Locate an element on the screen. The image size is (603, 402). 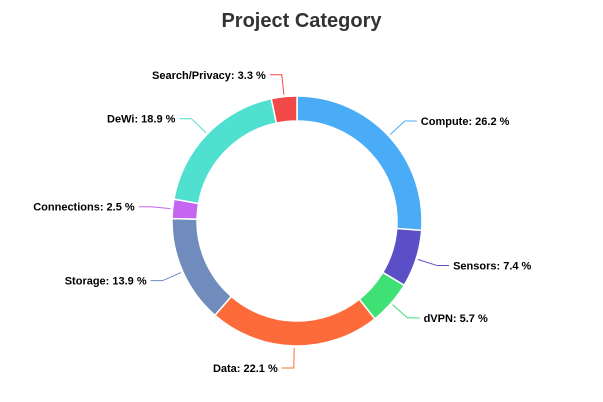
slice-storage is located at coordinates (202, 267).